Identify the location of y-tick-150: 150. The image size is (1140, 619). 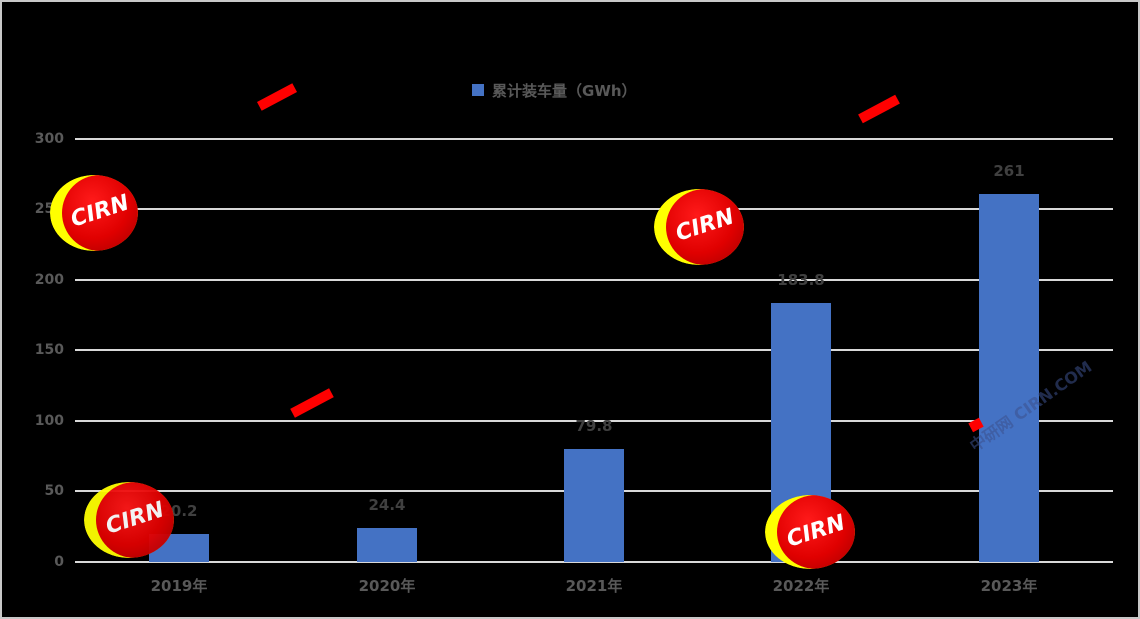
(49, 350).